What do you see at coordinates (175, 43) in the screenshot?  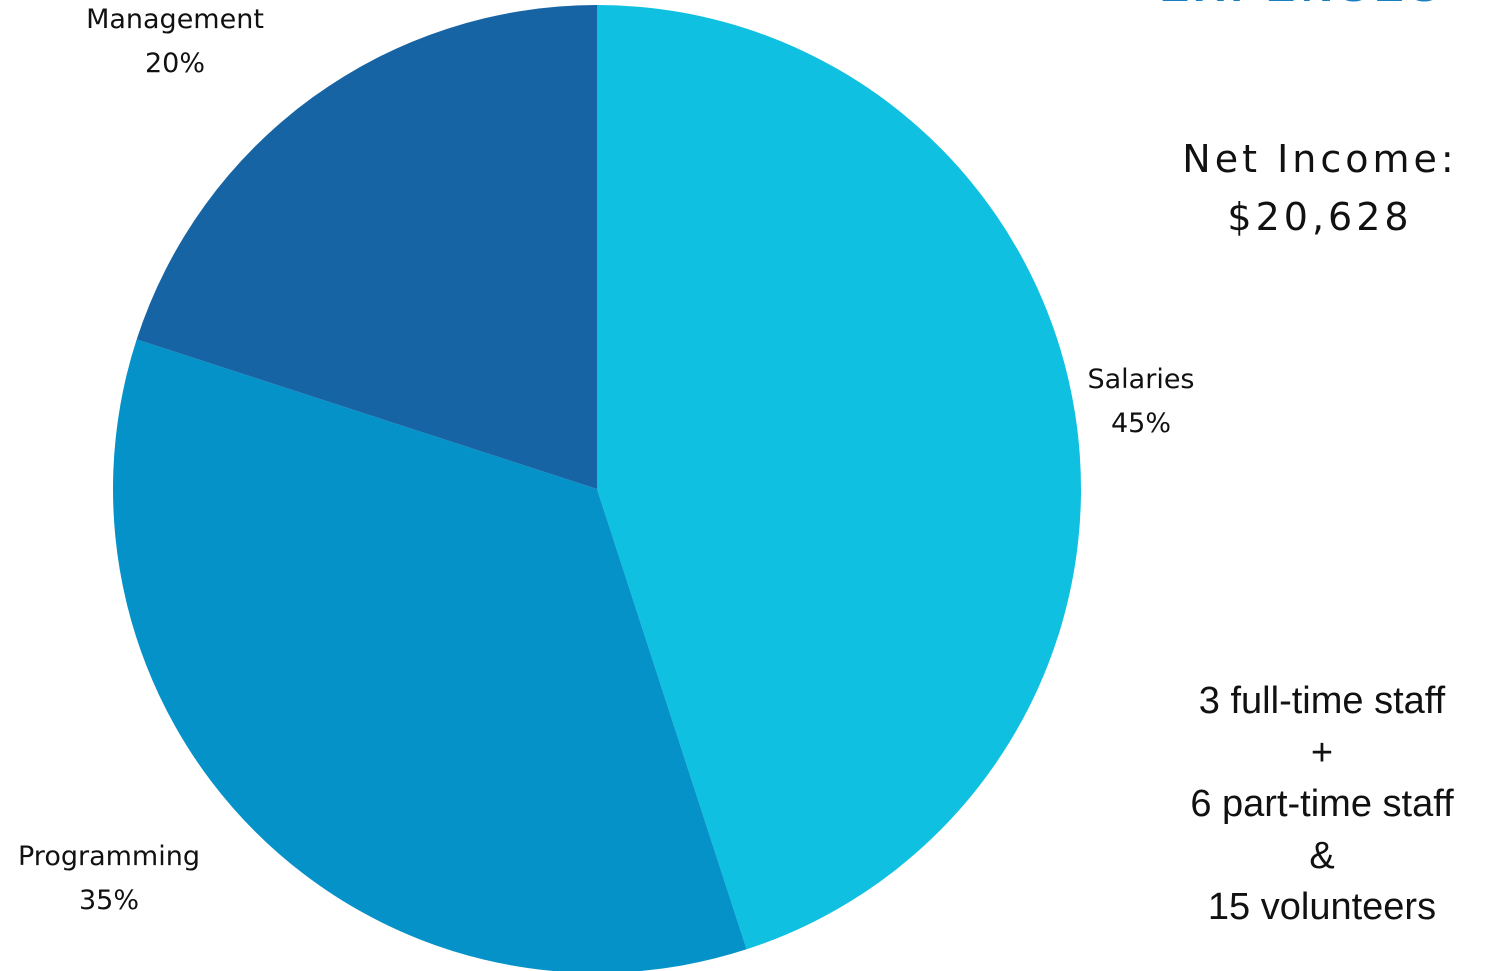 I see `slice-label-management: Management 20%` at bounding box center [175, 43].